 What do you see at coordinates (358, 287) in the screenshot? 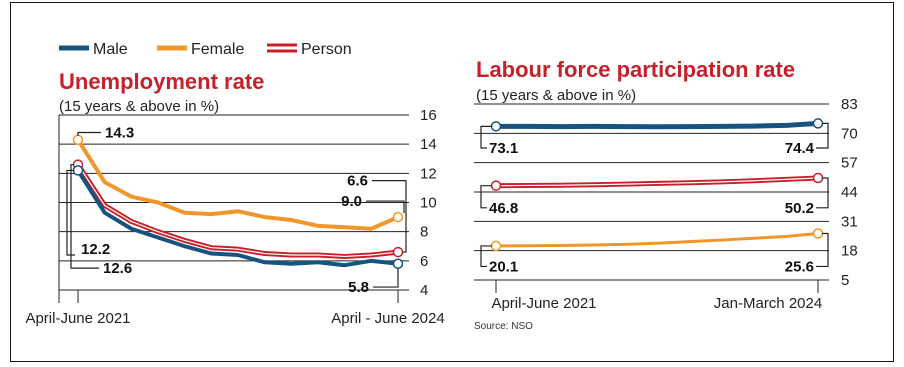
I see `label-male-end: 5.8` at bounding box center [358, 287].